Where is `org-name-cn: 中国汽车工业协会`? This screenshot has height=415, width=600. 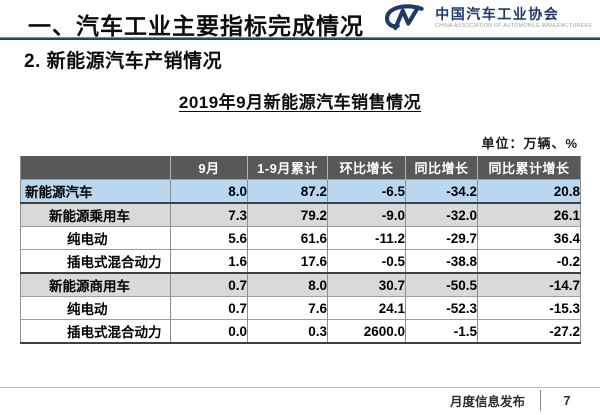 org-name-cn: 中国汽车工业协会 is located at coordinates (497, 14).